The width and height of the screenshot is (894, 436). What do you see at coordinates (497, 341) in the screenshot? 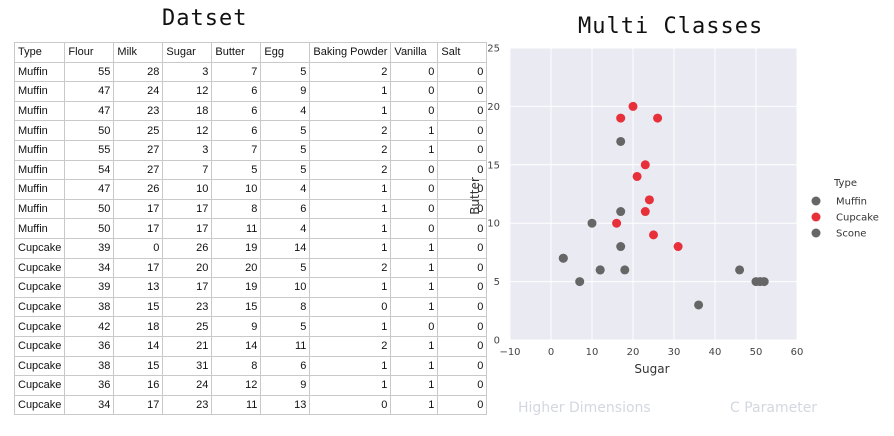
I see `y-tick-label: 0` at bounding box center [497, 341].